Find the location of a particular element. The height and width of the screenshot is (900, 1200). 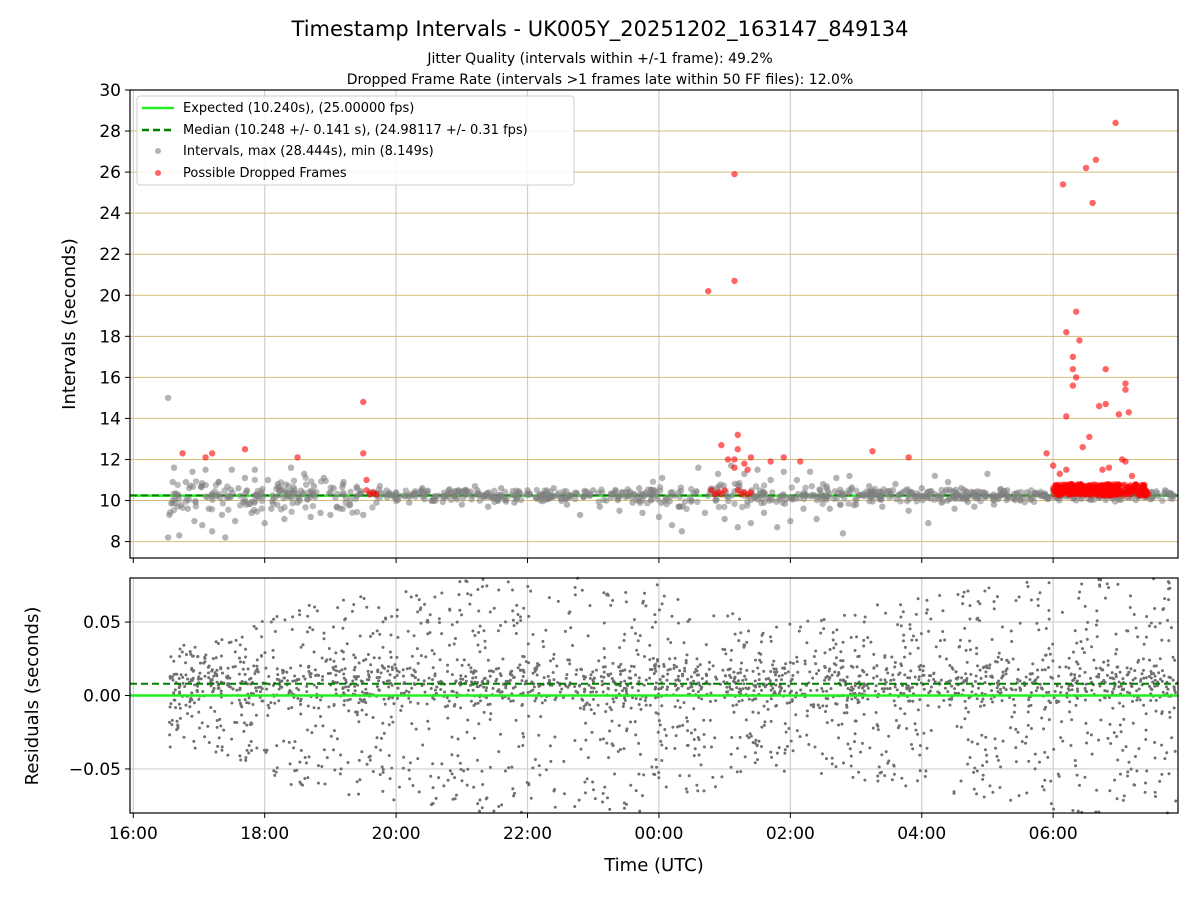

top-panel-x-ticks is located at coordinates (593, 560).